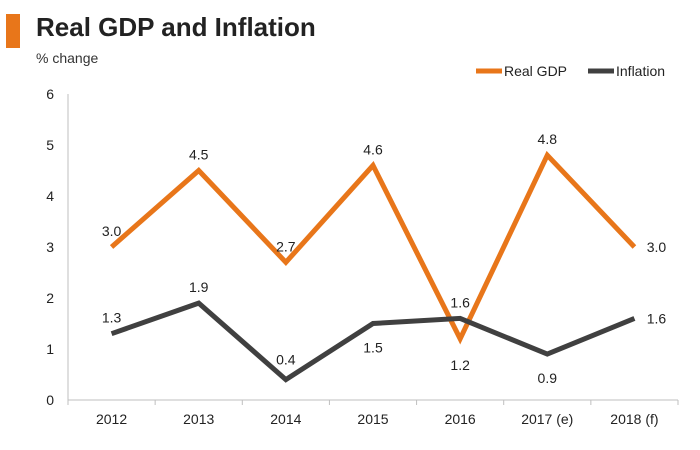 This screenshot has width=700, height=450. What do you see at coordinates (50, 349) in the screenshot?
I see `y-tick-label: 1` at bounding box center [50, 349].